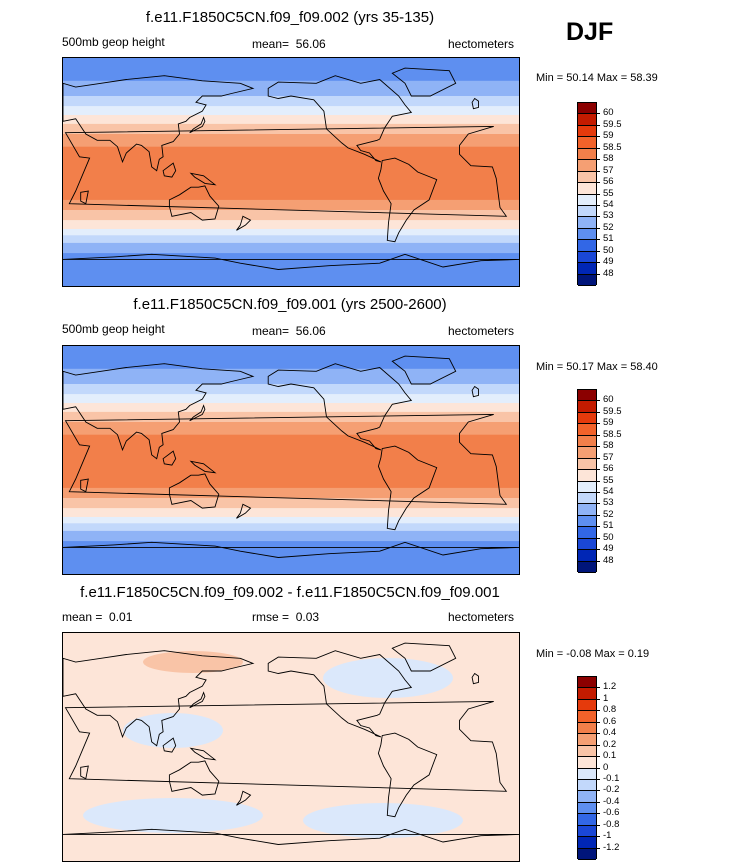 This screenshot has width=733, height=866. What do you see at coordinates (608, 469) in the screenshot?
I see `colorbar-tick-label: 56` at bounding box center [608, 469].